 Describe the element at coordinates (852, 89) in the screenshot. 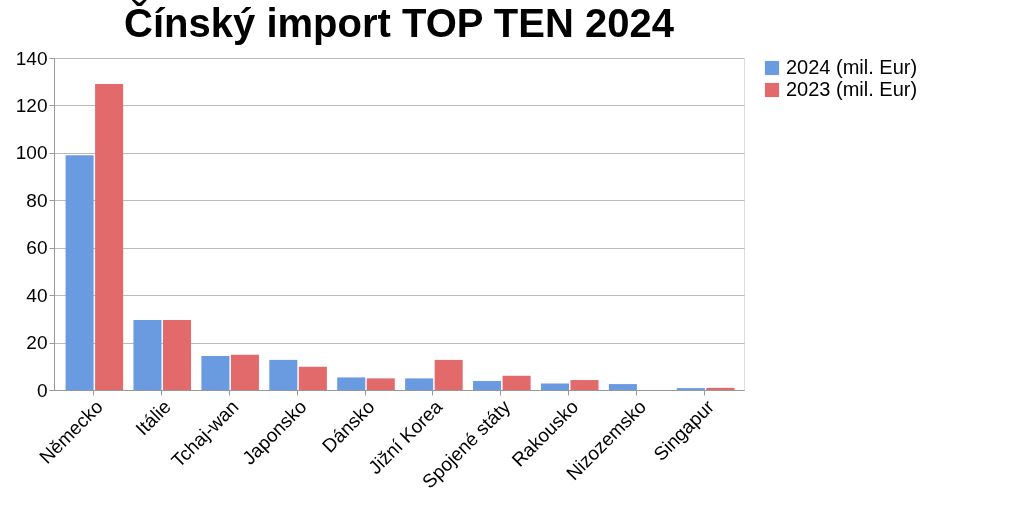

I see `legend-label: 2023 (mil. Eur)` at that location.